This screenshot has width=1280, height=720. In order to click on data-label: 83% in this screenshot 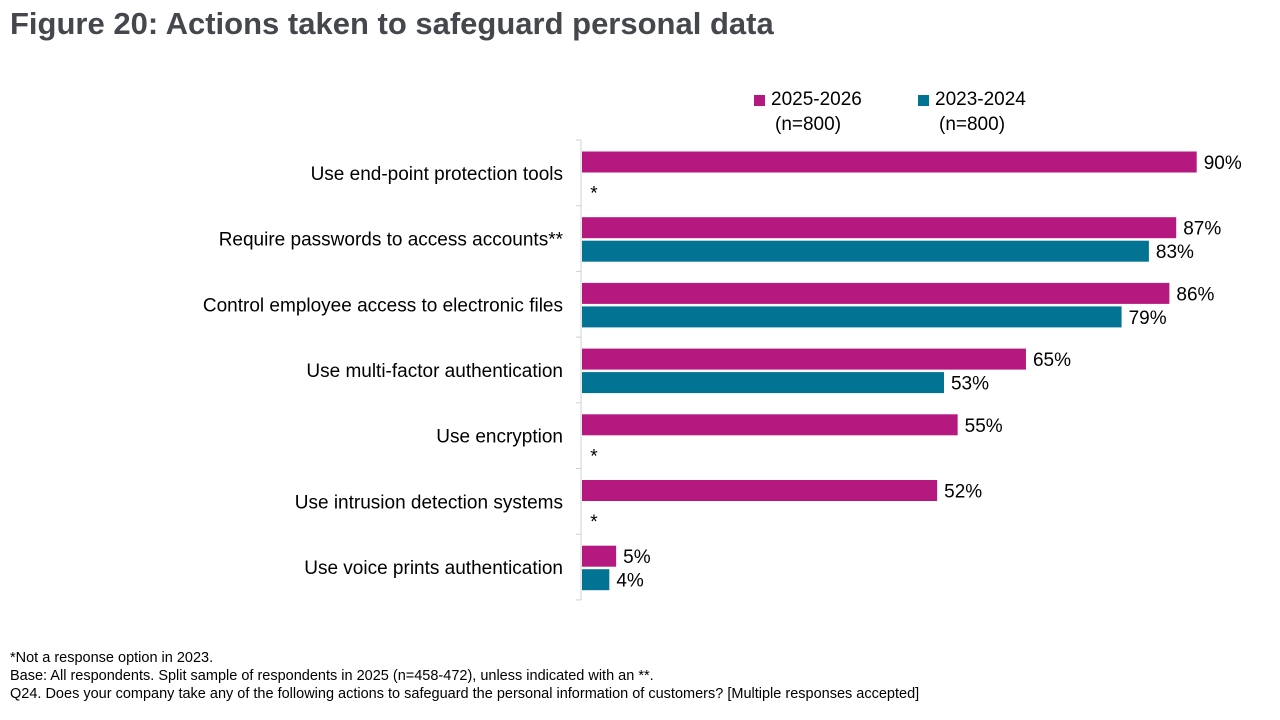, I will do `click(1175, 252)`.